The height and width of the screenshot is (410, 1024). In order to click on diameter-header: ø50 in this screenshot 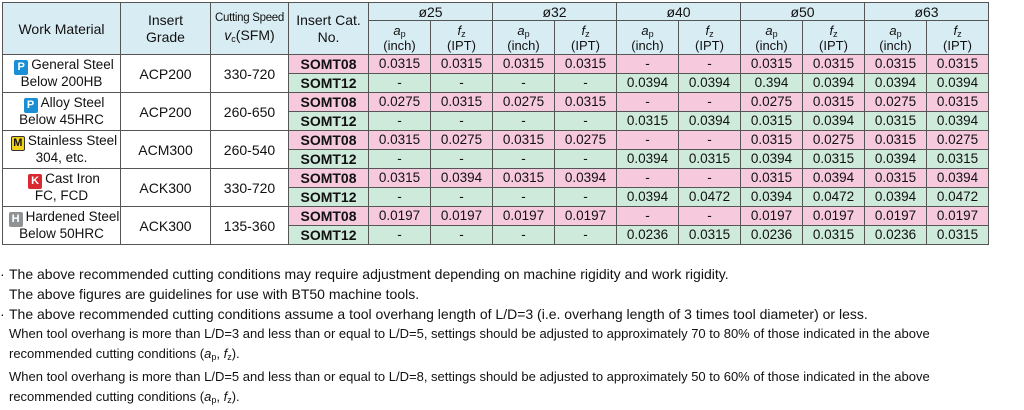, I will do `click(802, 11)`.